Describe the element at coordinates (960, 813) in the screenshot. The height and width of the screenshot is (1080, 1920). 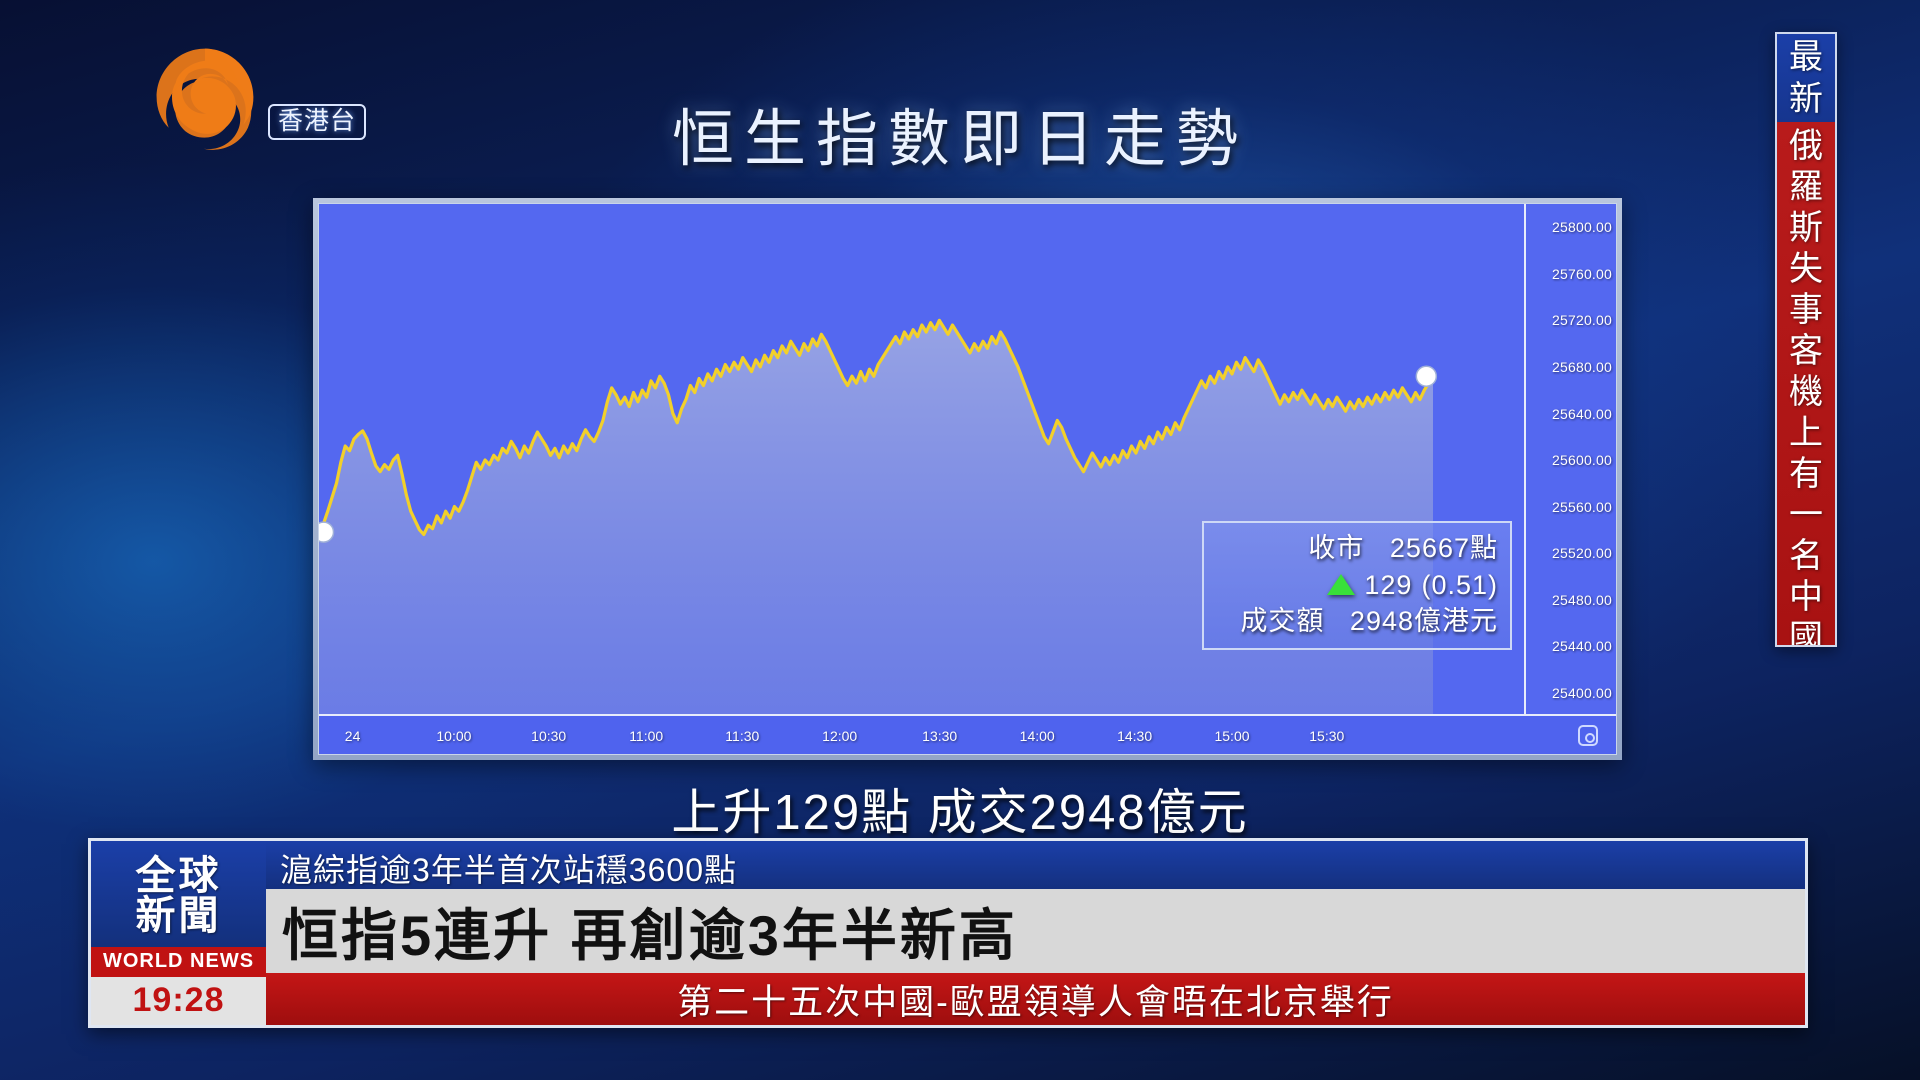
I see `sub-caption: 上升129點 成交2948億元` at that location.